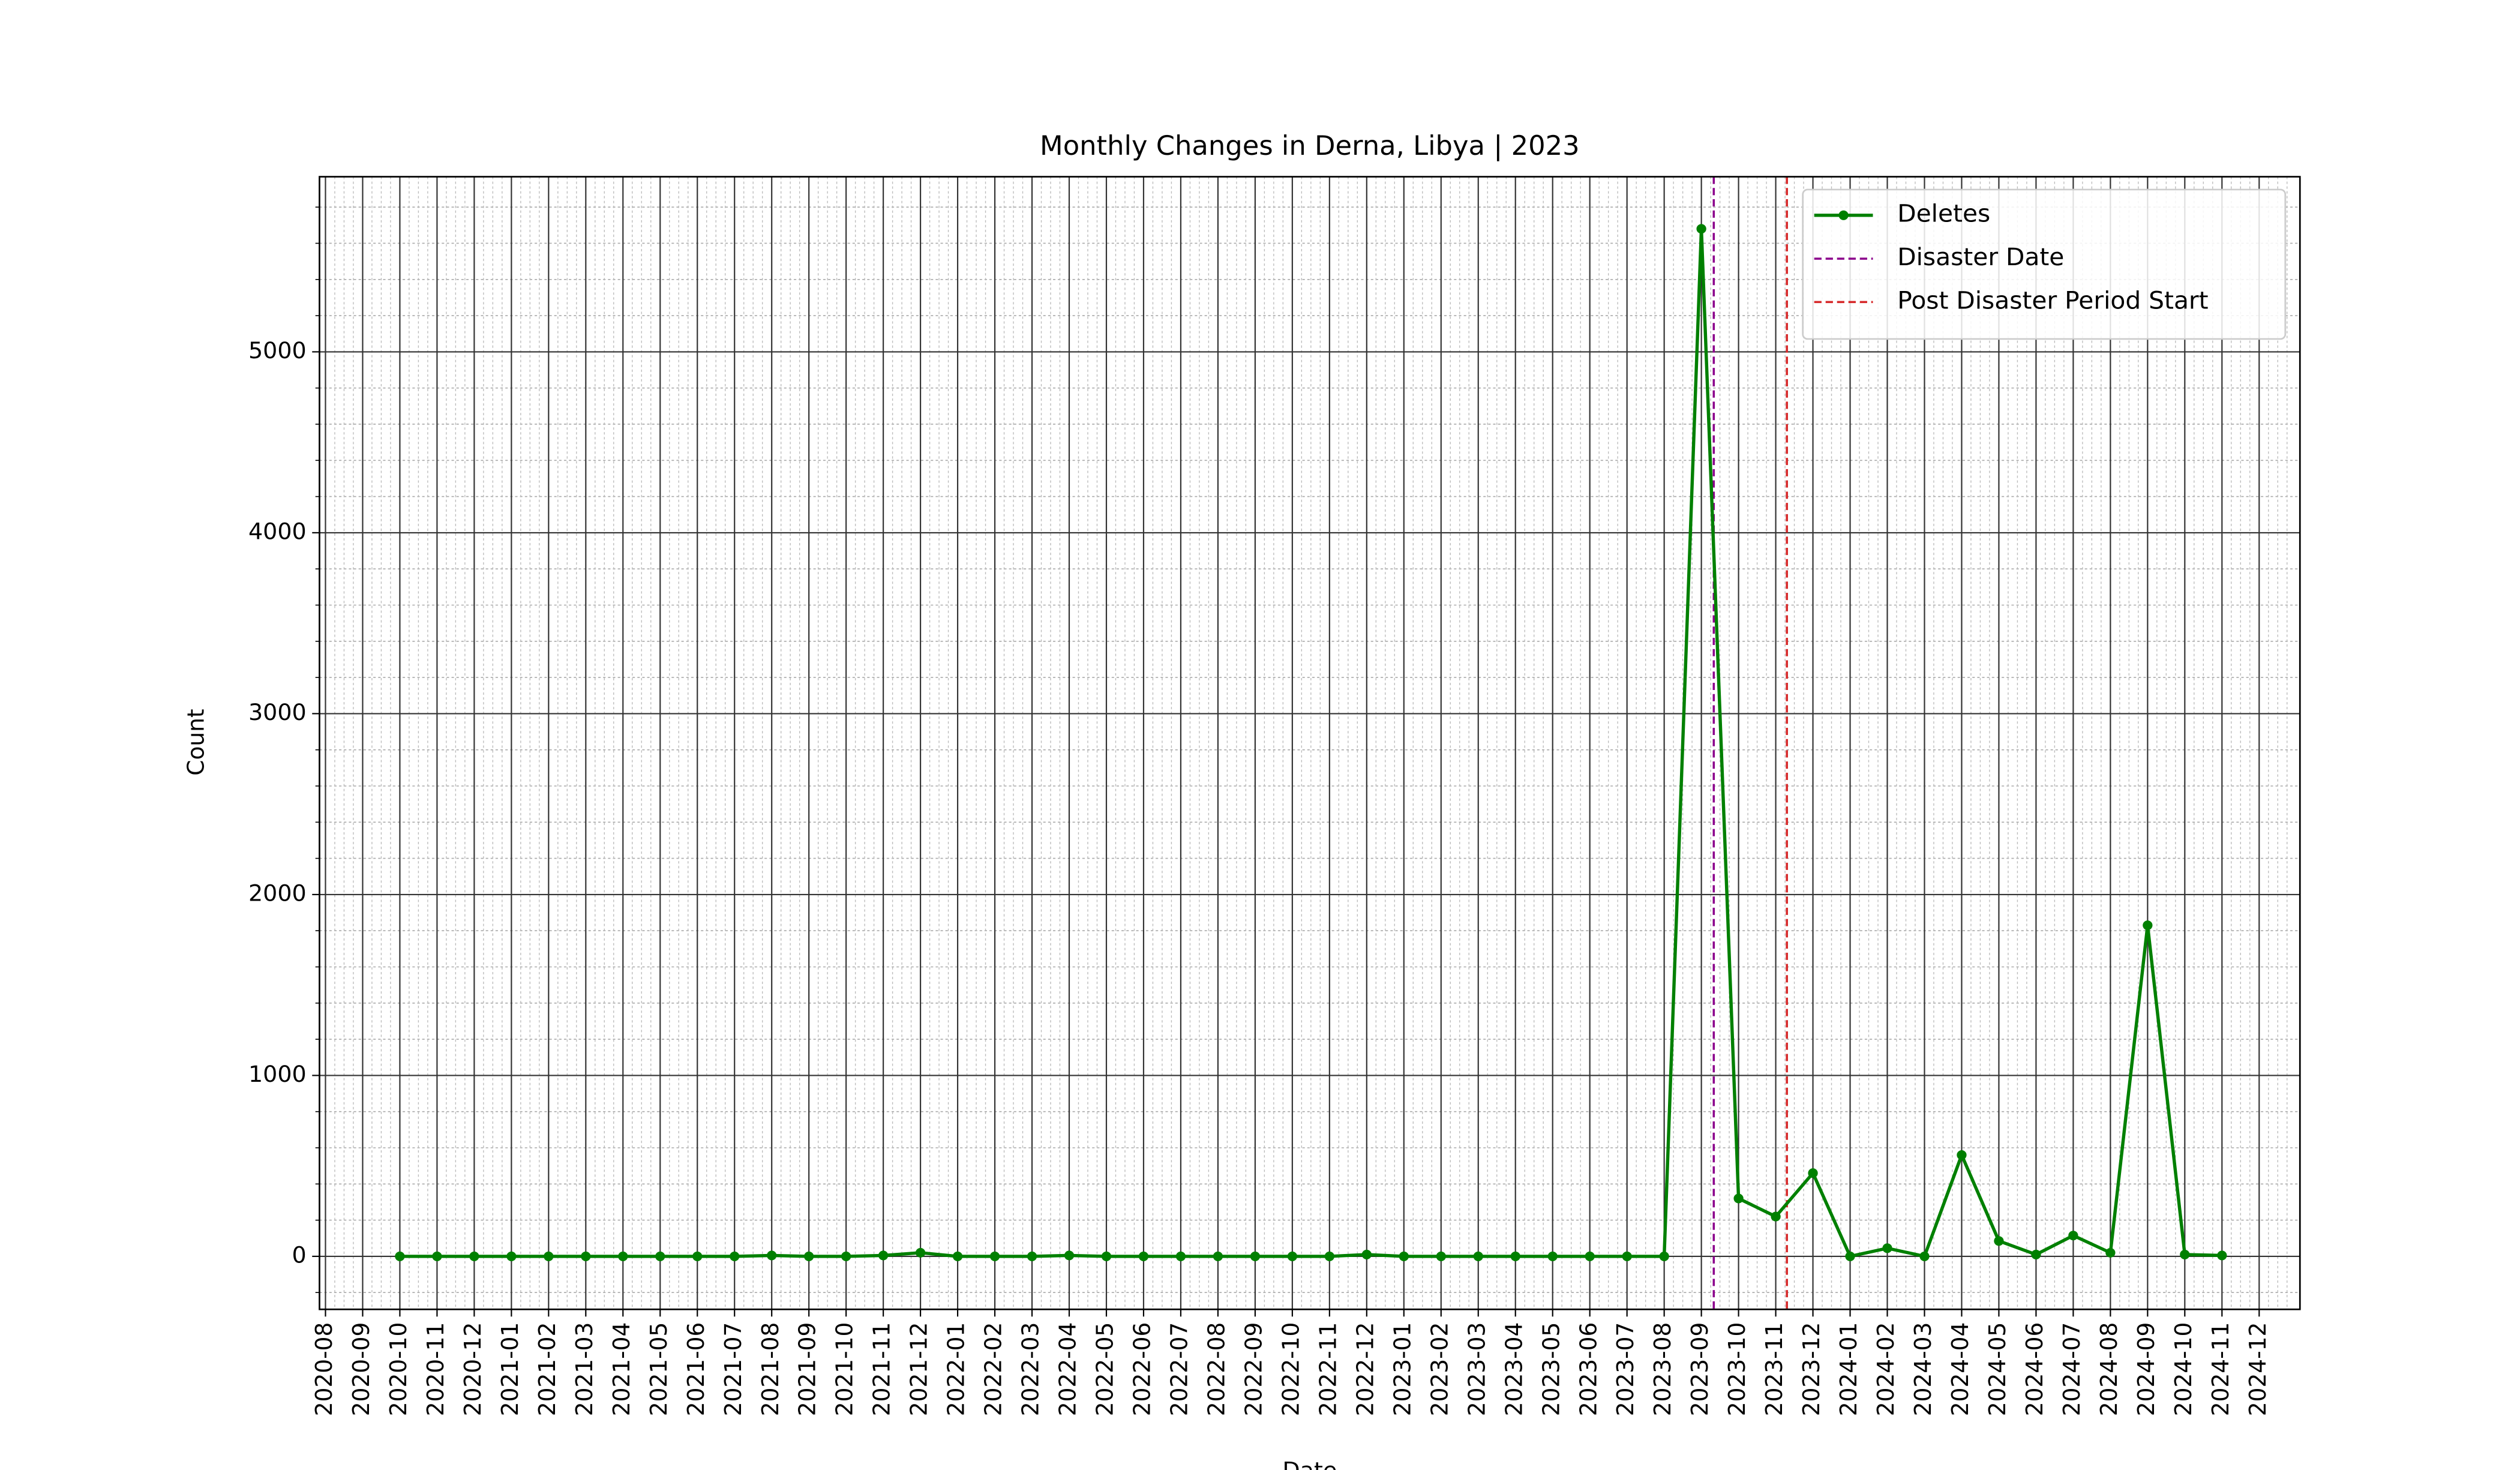  I want to click on x-tick-label: 2021-01, so click(510, 1369).